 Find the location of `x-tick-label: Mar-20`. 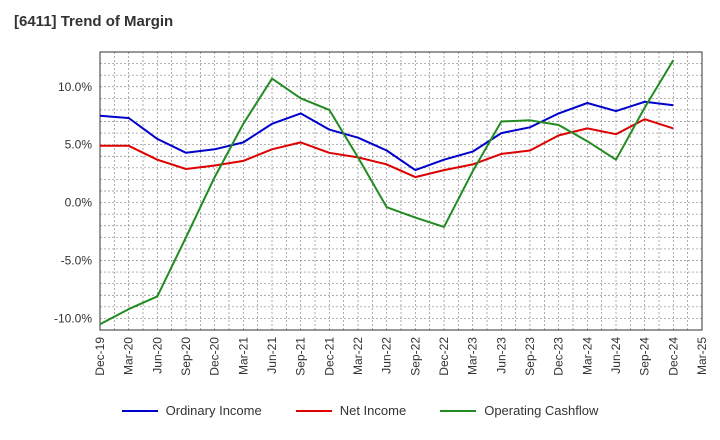

x-tick-label: Mar-20 is located at coordinates (129, 356).